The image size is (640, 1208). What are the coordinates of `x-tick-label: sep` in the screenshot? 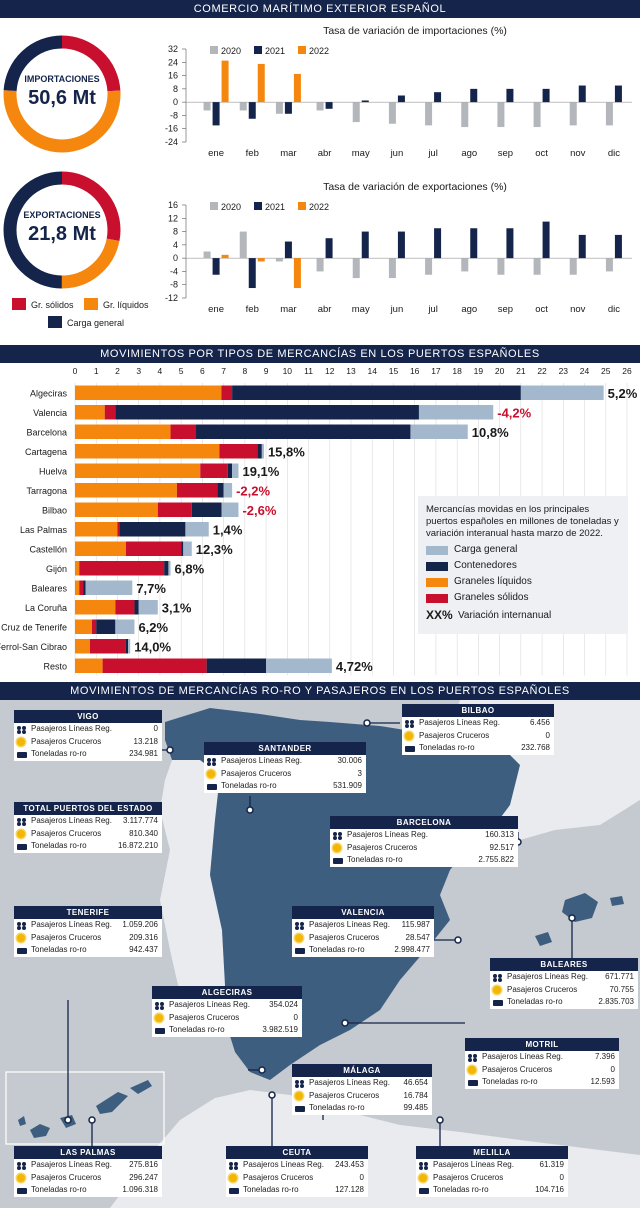 It's located at (505, 309).